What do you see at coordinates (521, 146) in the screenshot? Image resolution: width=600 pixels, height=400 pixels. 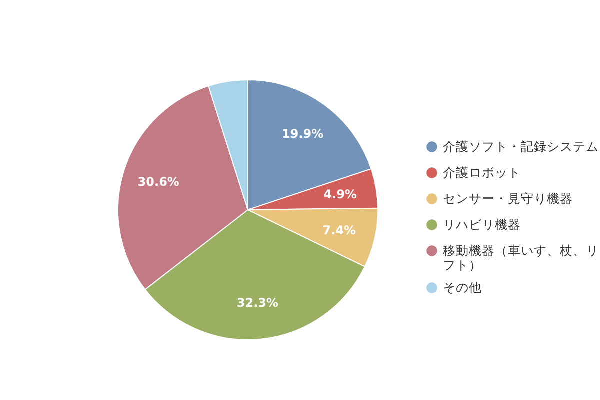 I see `legend-label: 介護ソフト・記録システム` at bounding box center [521, 146].